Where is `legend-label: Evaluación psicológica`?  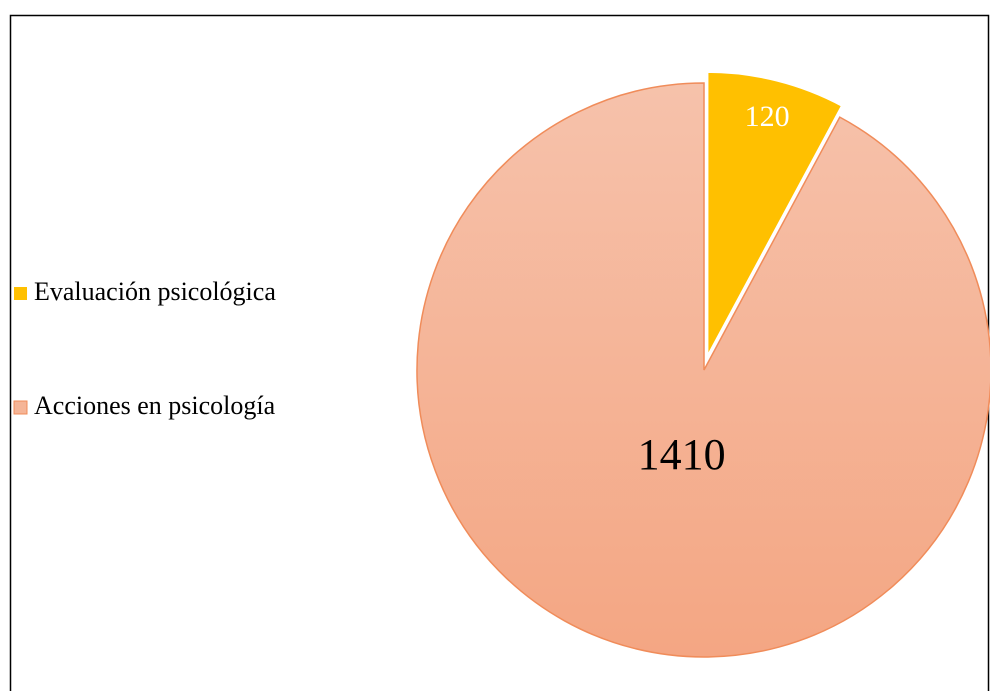
legend-label: Evaluación psicológica is located at coordinates (155, 291).